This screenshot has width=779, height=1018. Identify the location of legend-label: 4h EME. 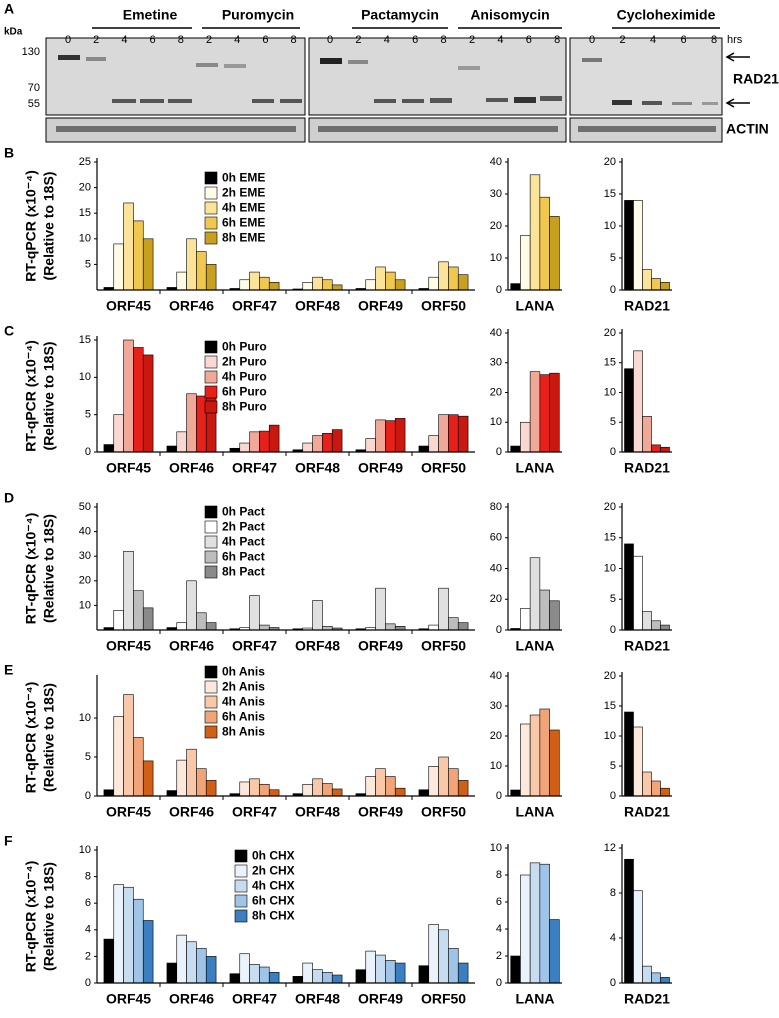
(243, 208).